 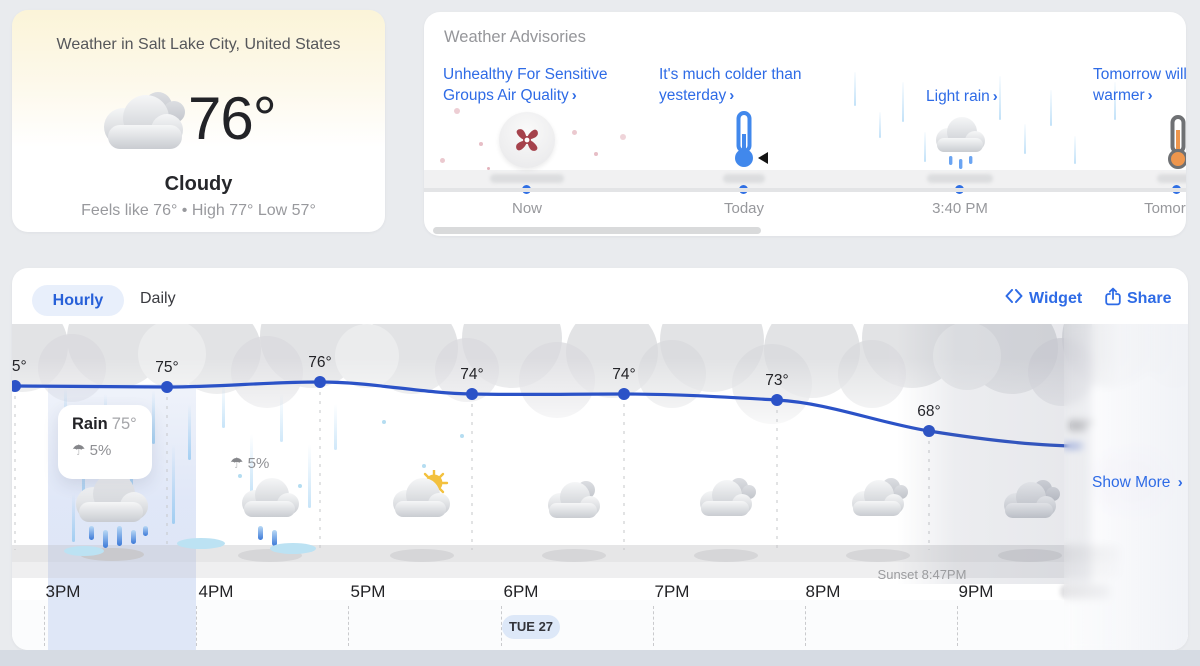 I want to click on cloudy-icon, so click(x=146, y=122).